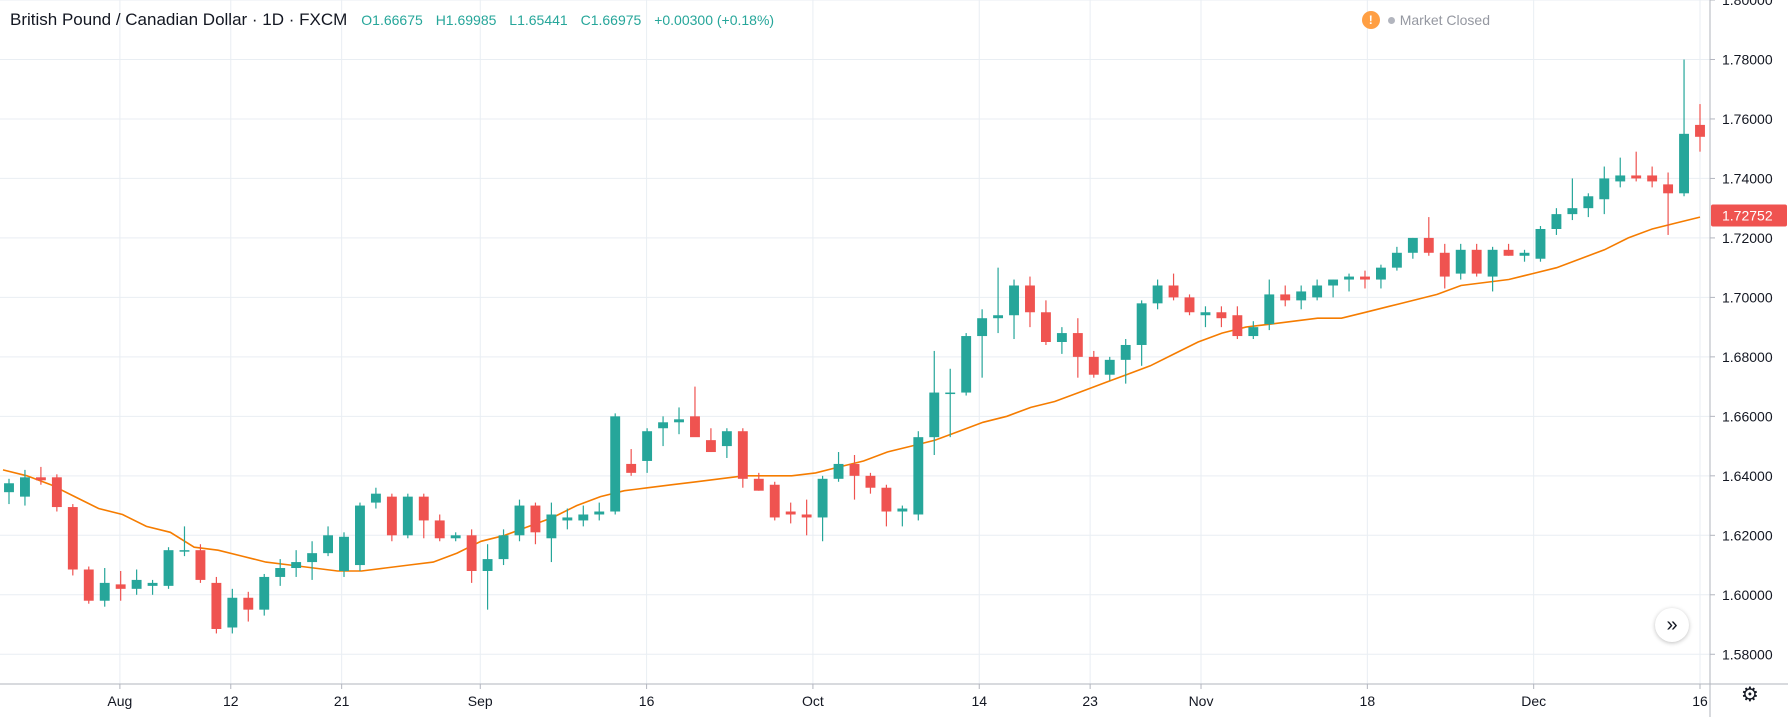  Describe the element at coordinates (1747, 357) in the screenshot. I see `price-axis-label: 1.68000` at that location.